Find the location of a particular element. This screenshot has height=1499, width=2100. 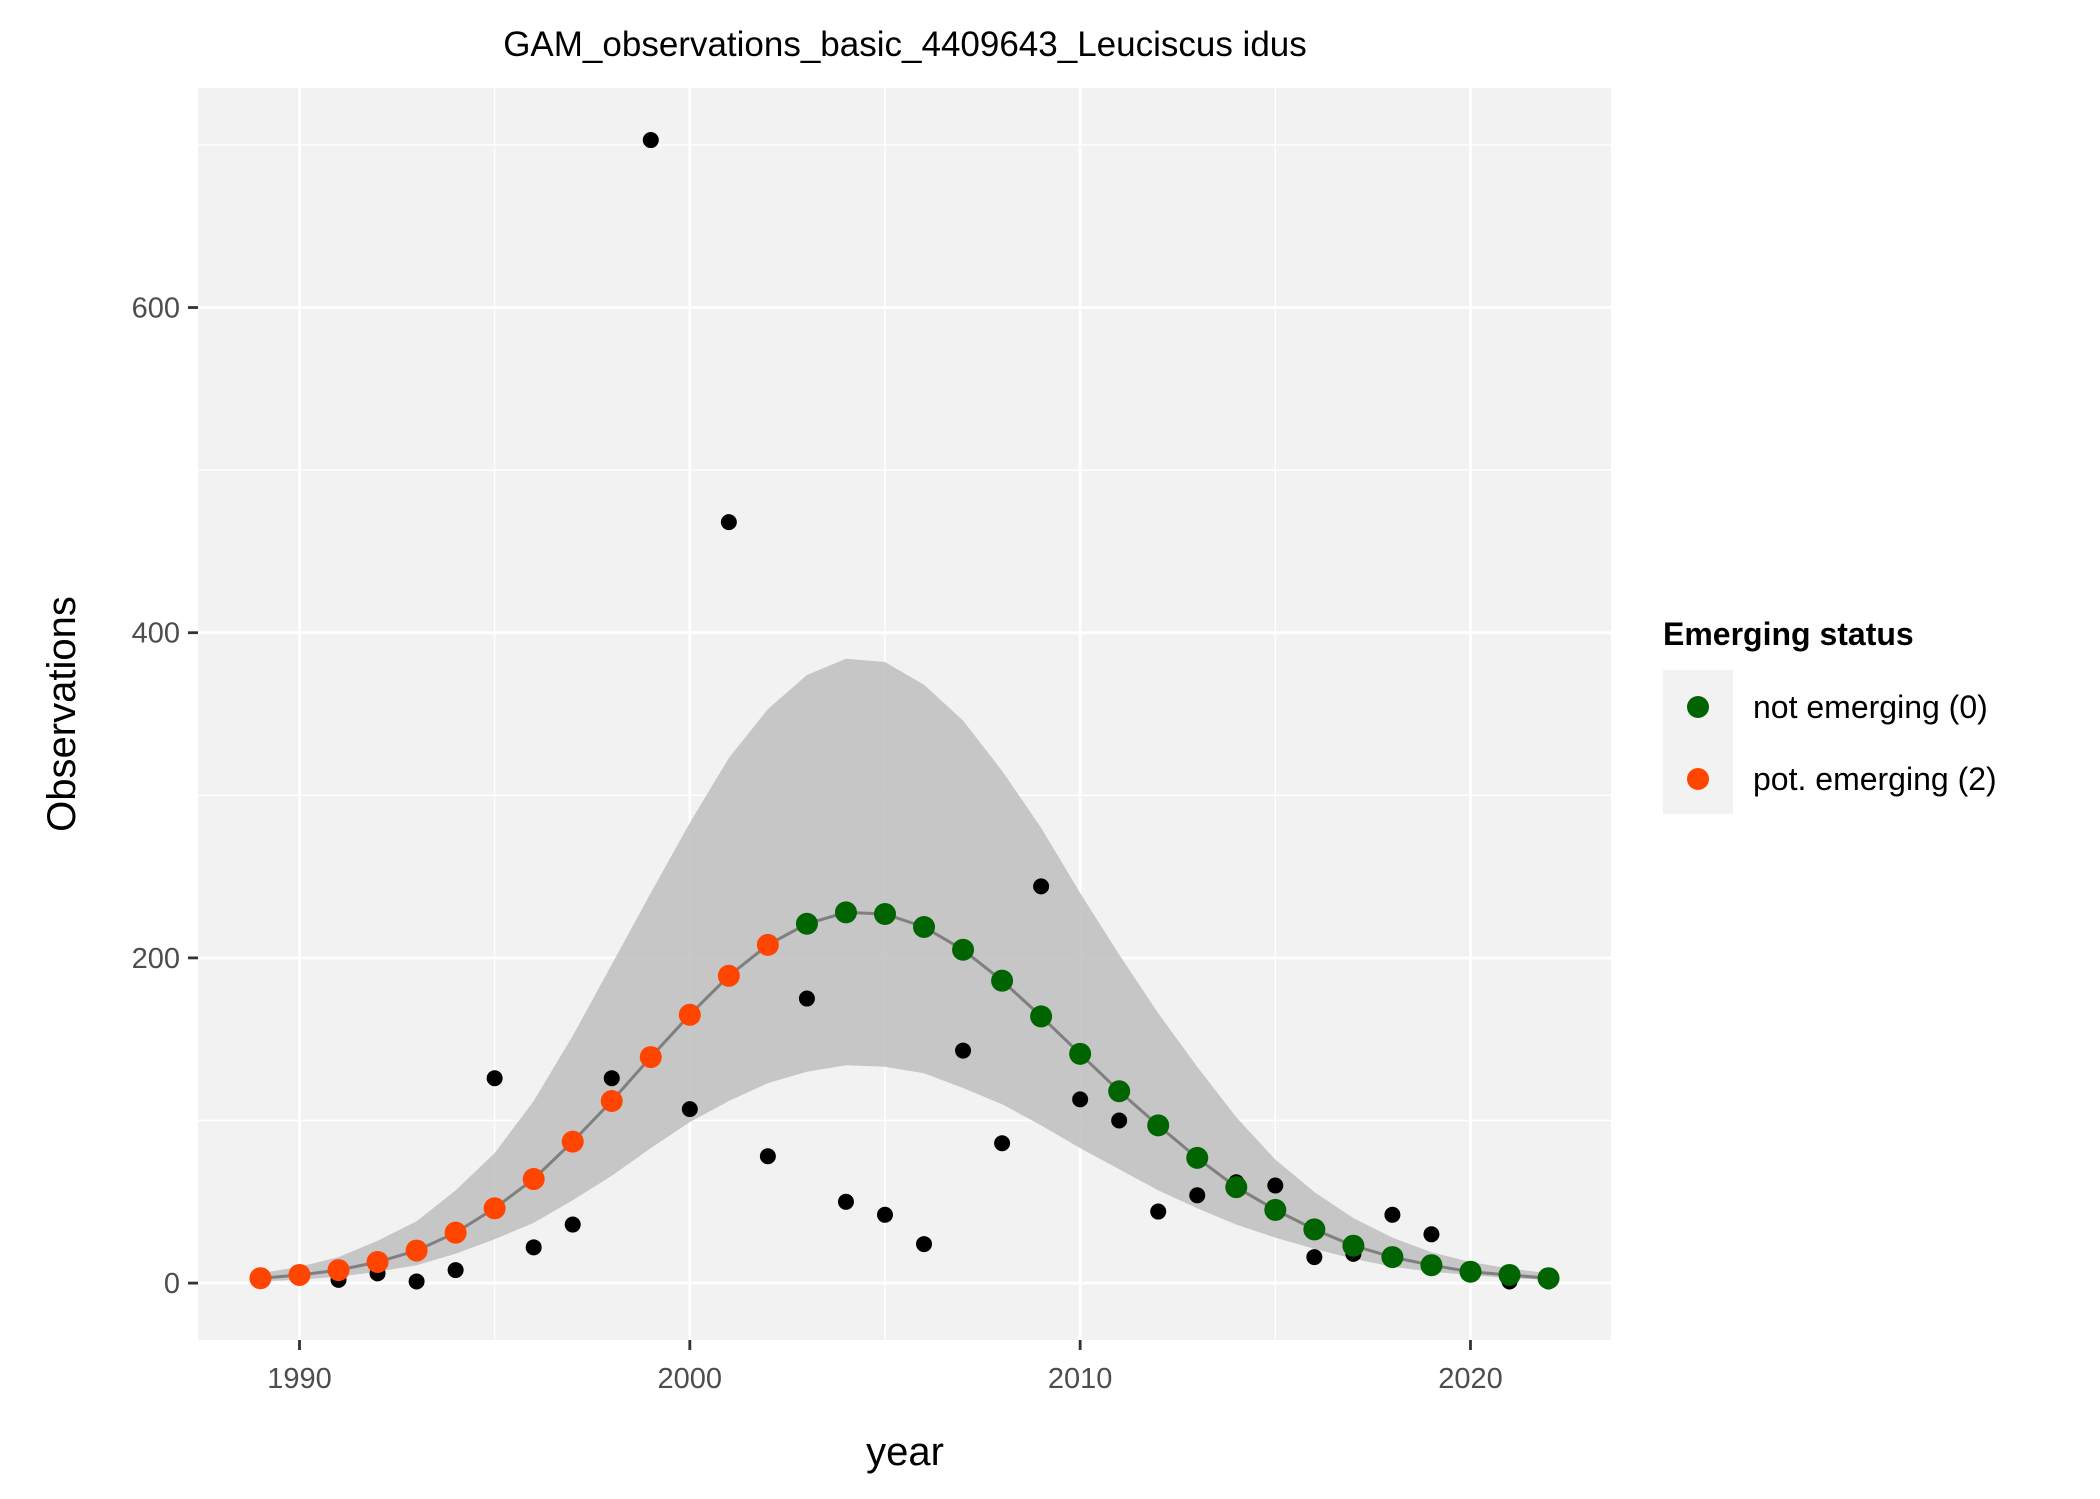

y-axis: 0 200 400 600 is located at coordinates (165, 796).